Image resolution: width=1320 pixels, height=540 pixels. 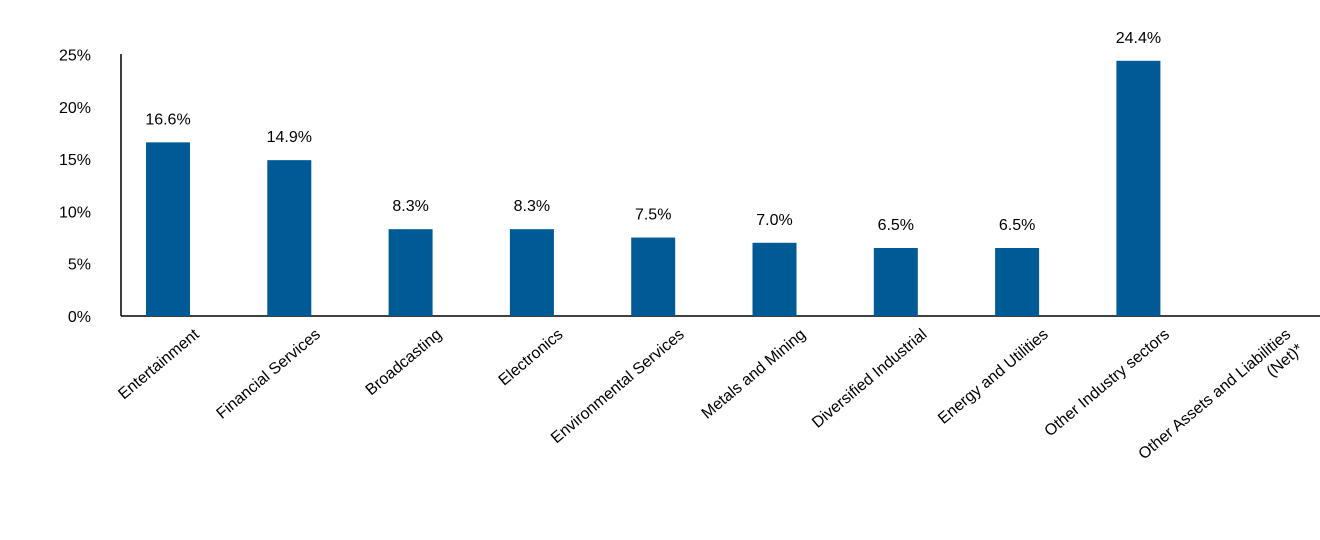 What do you see at coordinates (75, 187) in the screenshot?
I see `y-axis-ticks: 0% 5% 10% 15% 20% 25%` at bounding box center [75, 187].